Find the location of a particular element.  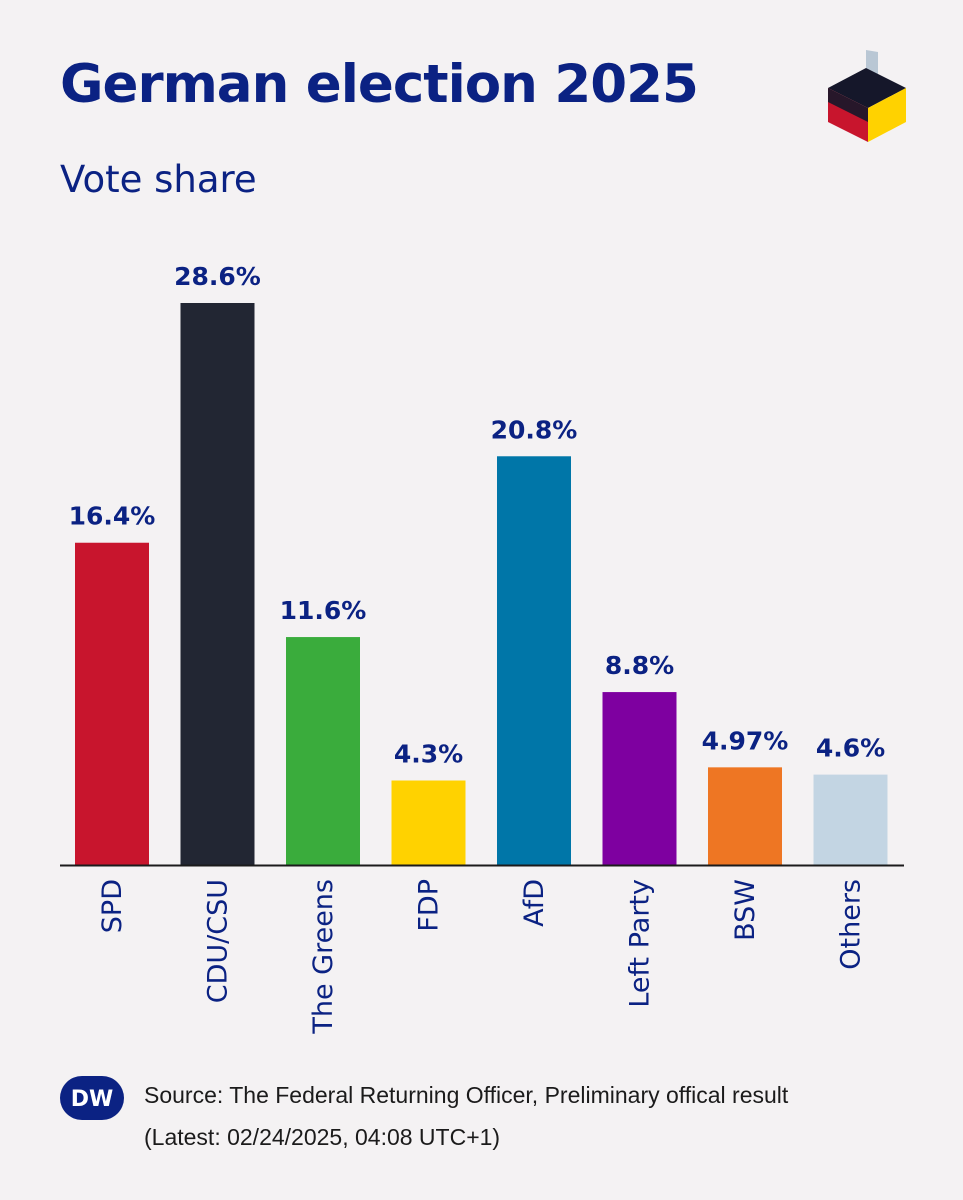

dw-logo-icon: DW is located at coordinates (92, 1098).